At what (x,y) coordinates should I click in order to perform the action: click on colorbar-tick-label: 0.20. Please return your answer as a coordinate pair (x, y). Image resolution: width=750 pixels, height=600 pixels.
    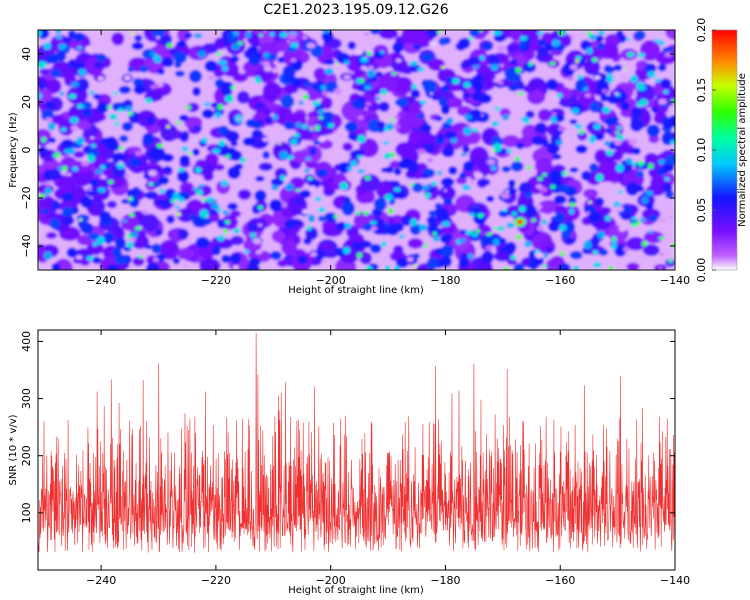
    Looking at the image, I should click on (701, 30).